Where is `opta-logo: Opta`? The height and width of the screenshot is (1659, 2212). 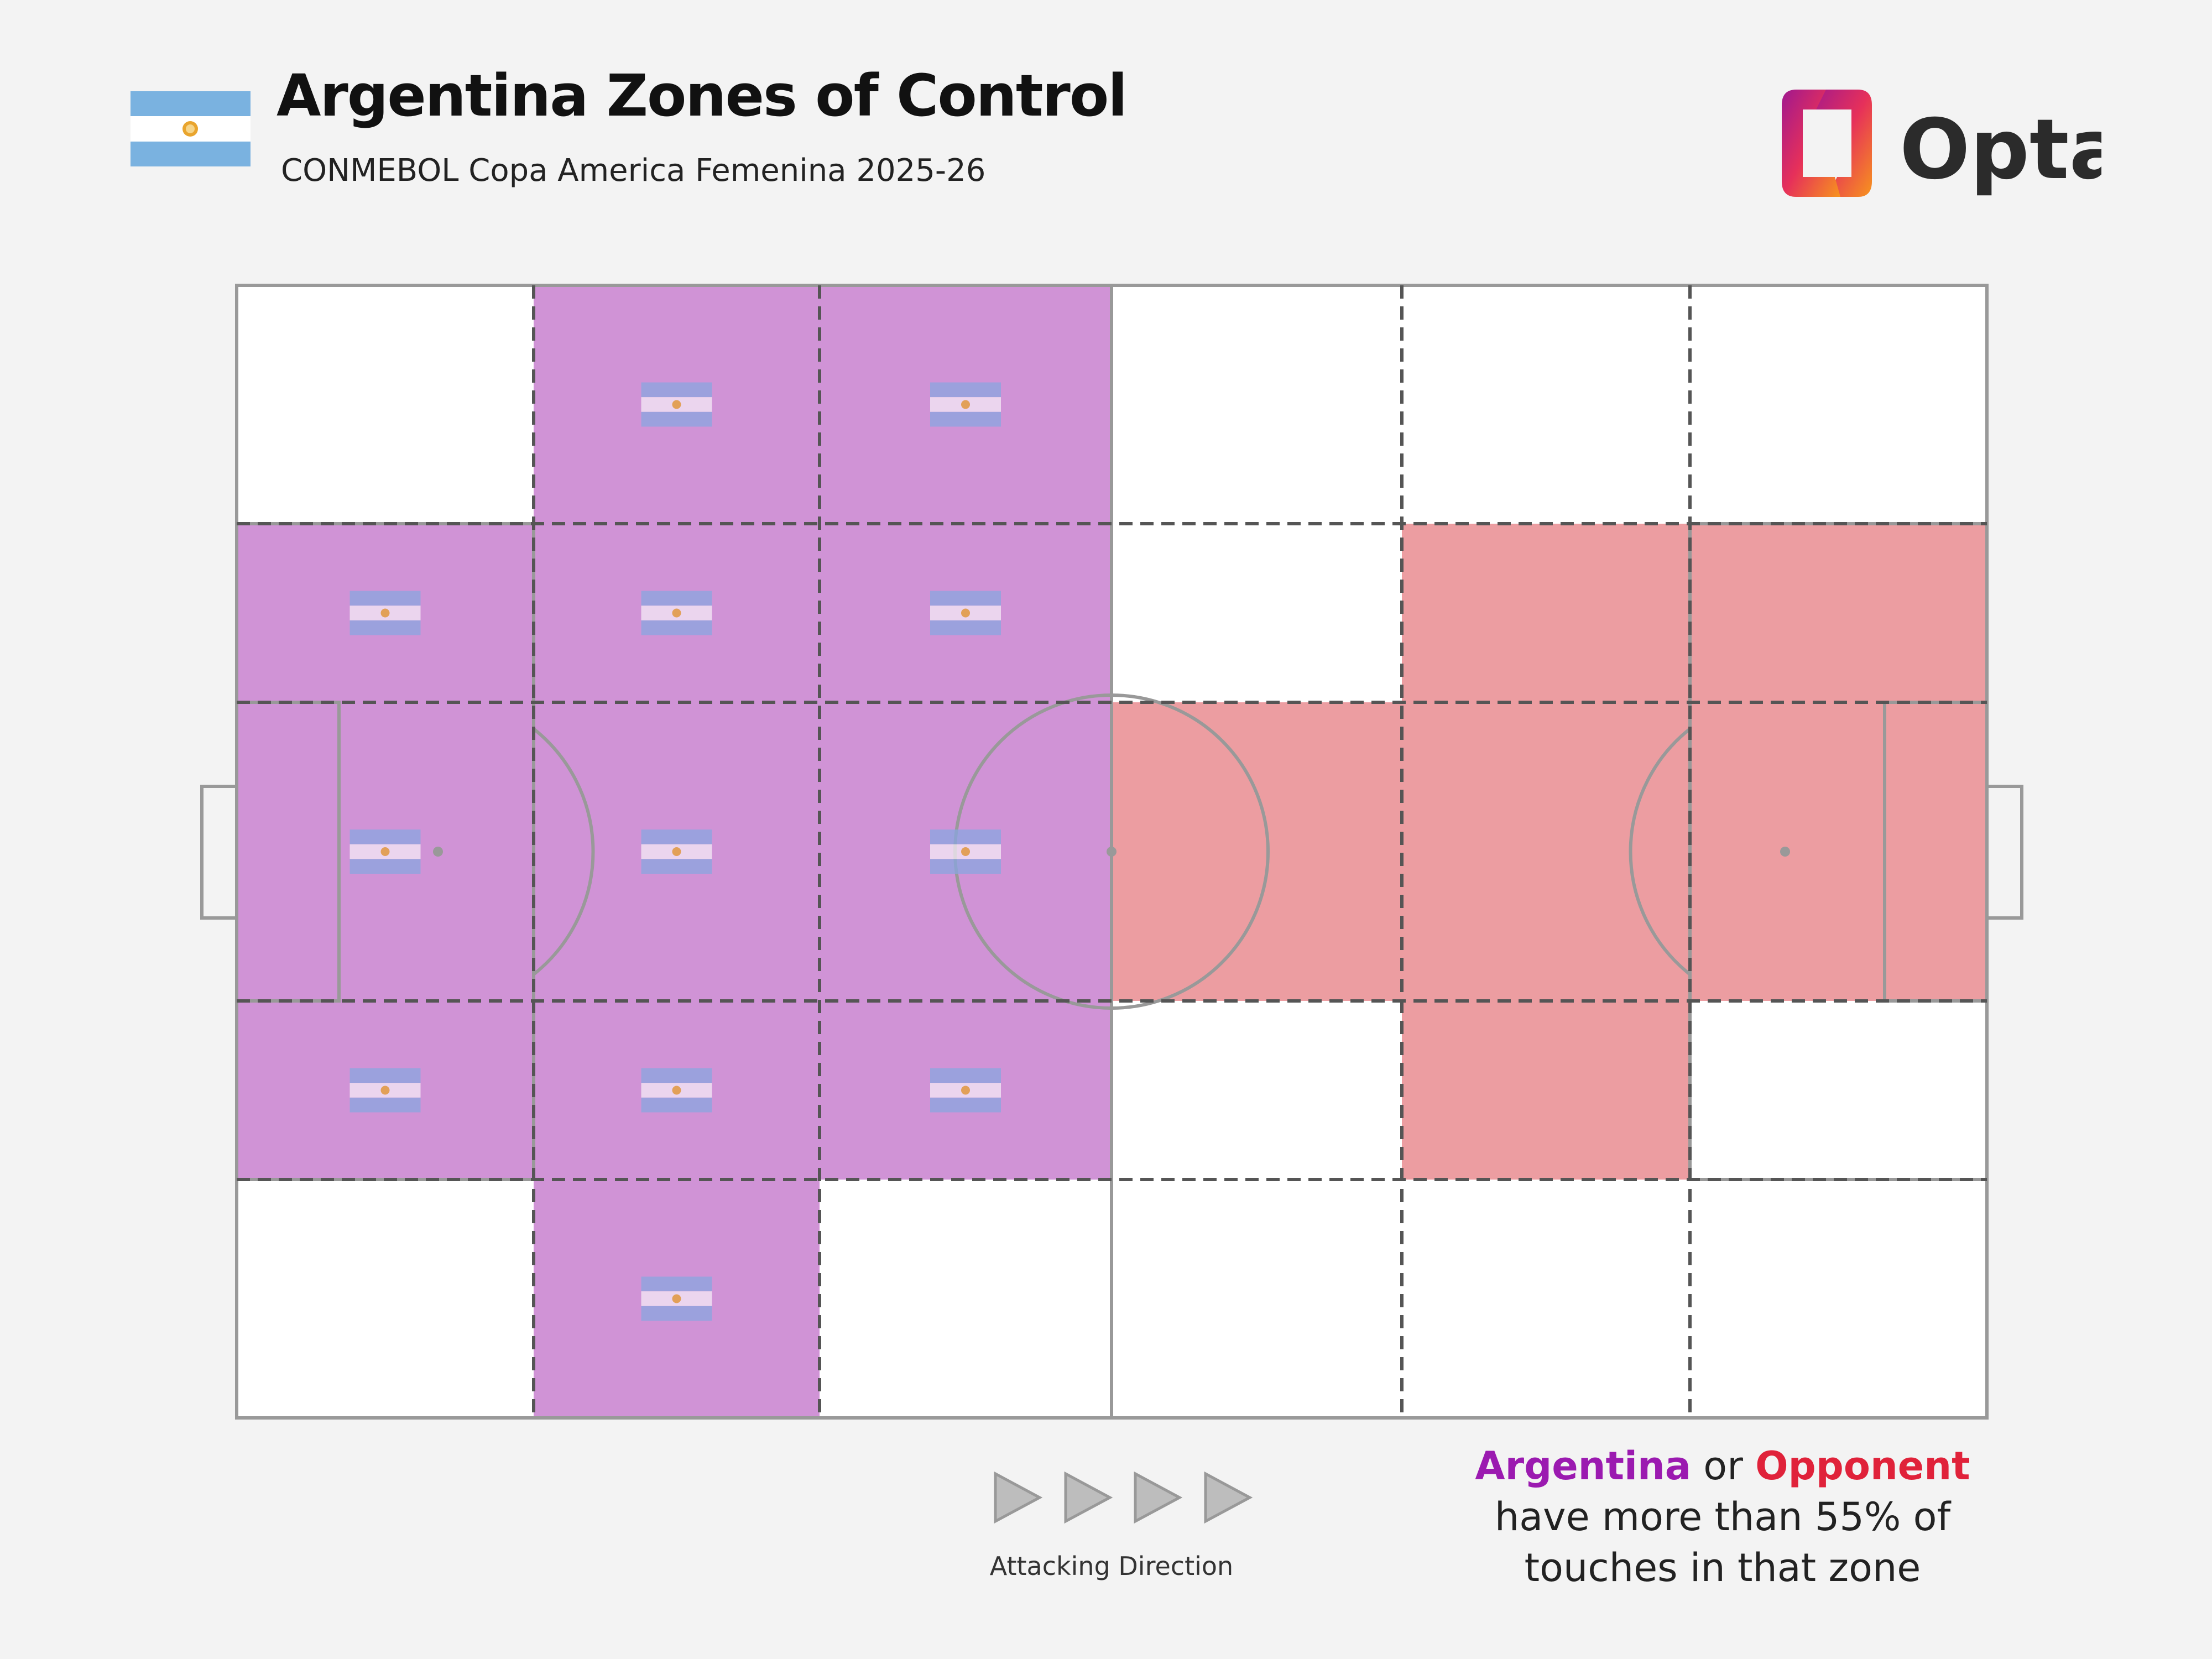 opta-logo: Opta is located at coordinates (1942, 144).